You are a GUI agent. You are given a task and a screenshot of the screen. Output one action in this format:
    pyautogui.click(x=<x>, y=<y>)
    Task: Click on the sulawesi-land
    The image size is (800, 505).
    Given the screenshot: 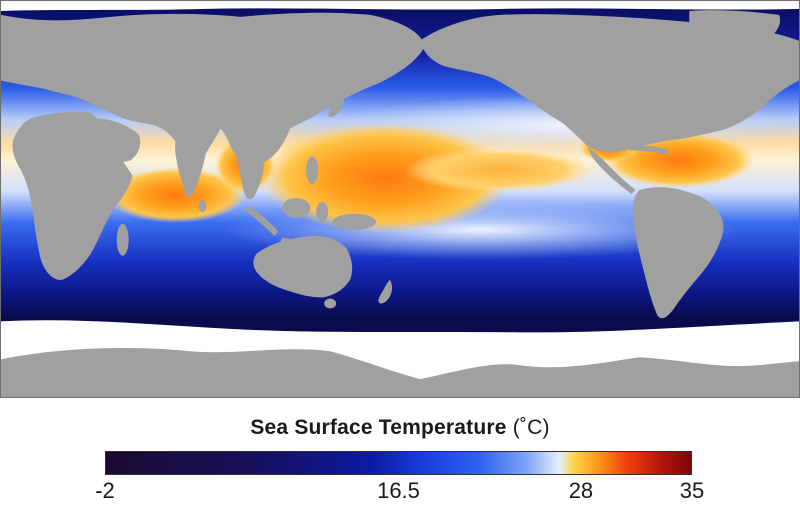 What is the action you would take?
    pyautogui.click(x=322, y=211)
    